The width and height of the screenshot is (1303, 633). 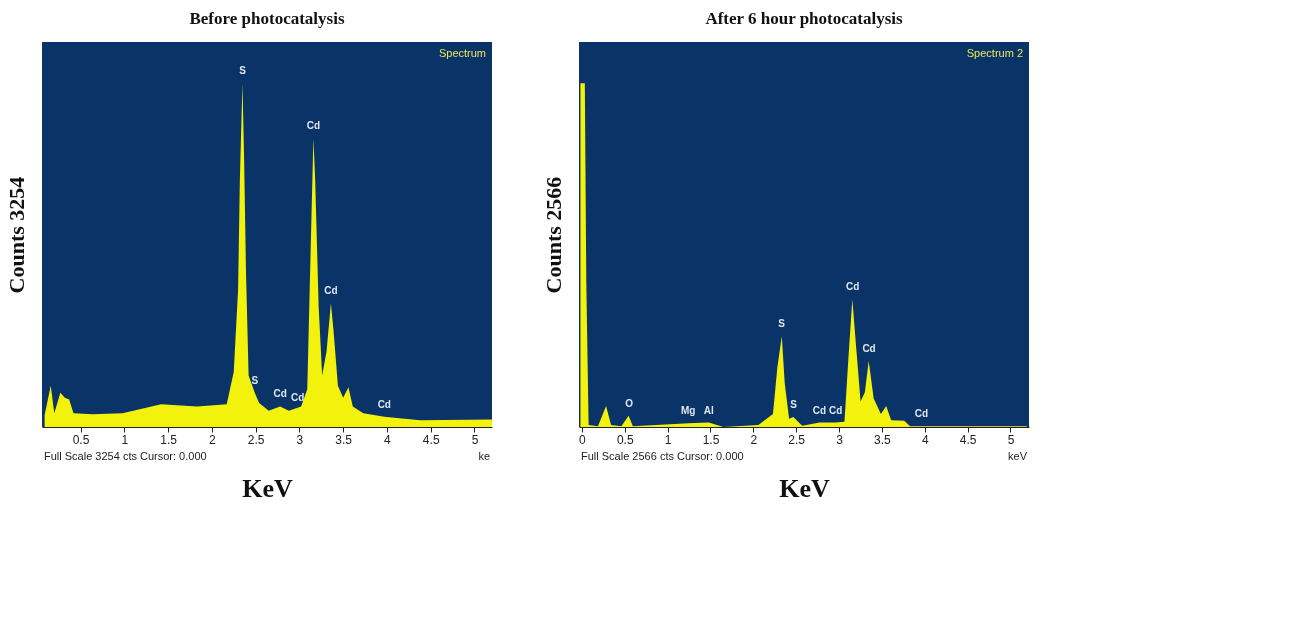 I want to click on annotation: Mg, so click(x=688, y=411).